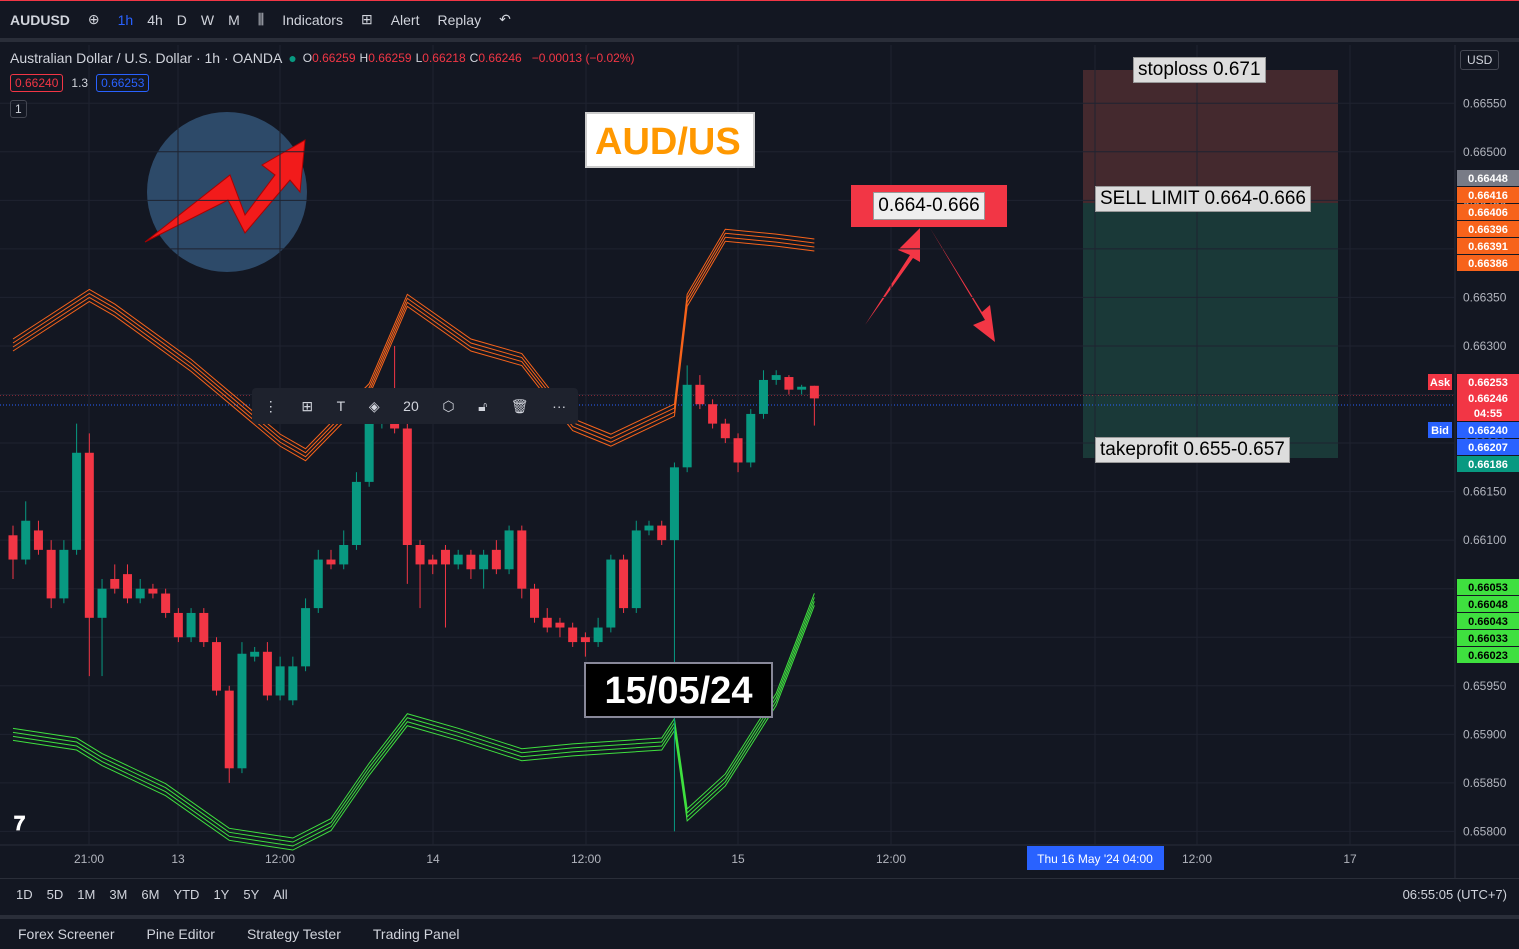  I want to click on collapse: 1, so click(18, 109).